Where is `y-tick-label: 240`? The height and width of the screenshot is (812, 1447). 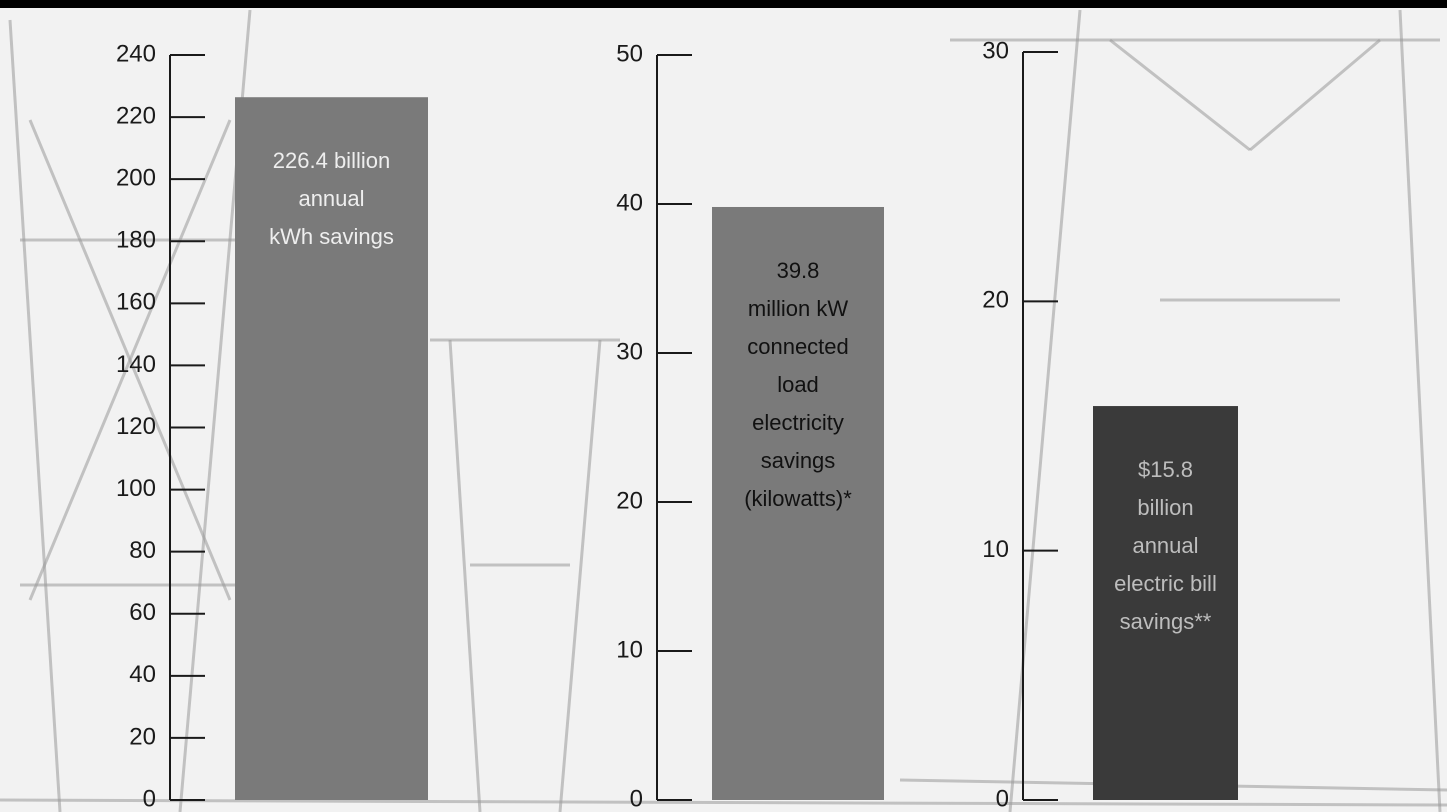 y-tick-label: 240 is located at coordinates (136, 53).